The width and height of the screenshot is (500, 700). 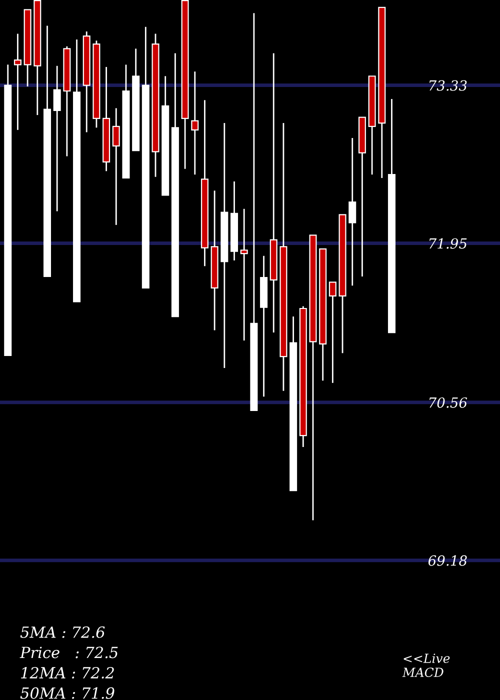 I want to click on annotation: 12MA : 72.2, so click(x=67, y=672).